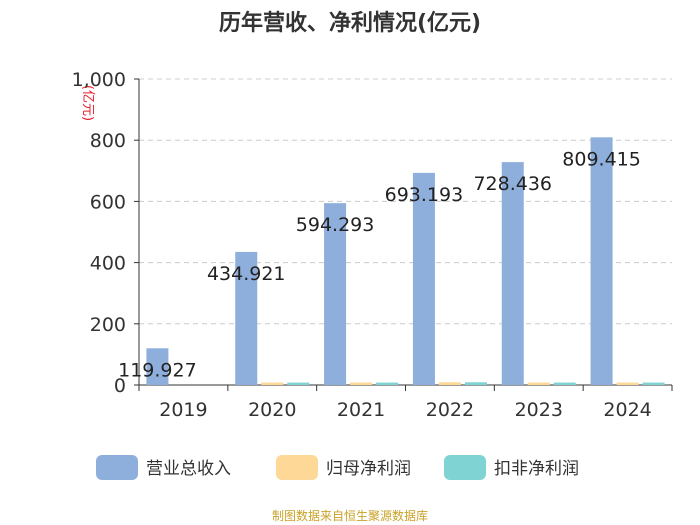 Image resolution: width=700 pixels, height=525 pixels. I want to click on y-tick-label: 0, so click(120, 386).